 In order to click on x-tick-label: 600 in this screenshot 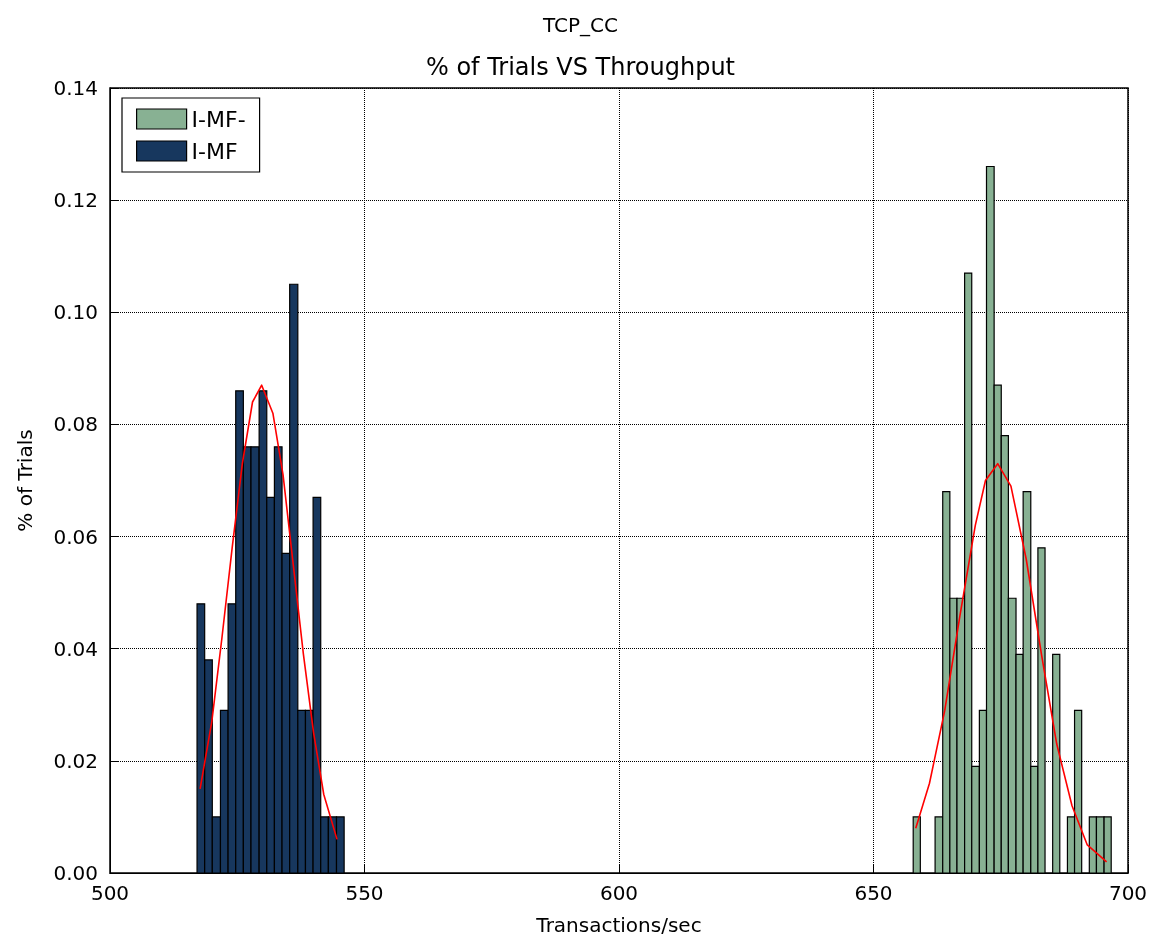, I will do `click(619, 893)`.